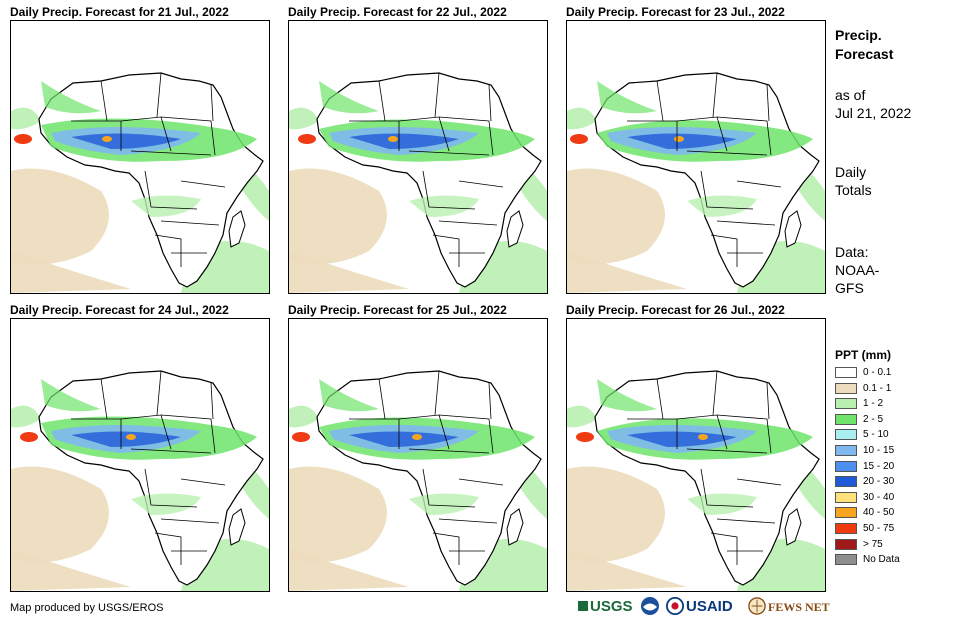  Describe the element at coordinates (877, 388) in the screenshot. I see `legend-label: 0.1 - 1` at that location.